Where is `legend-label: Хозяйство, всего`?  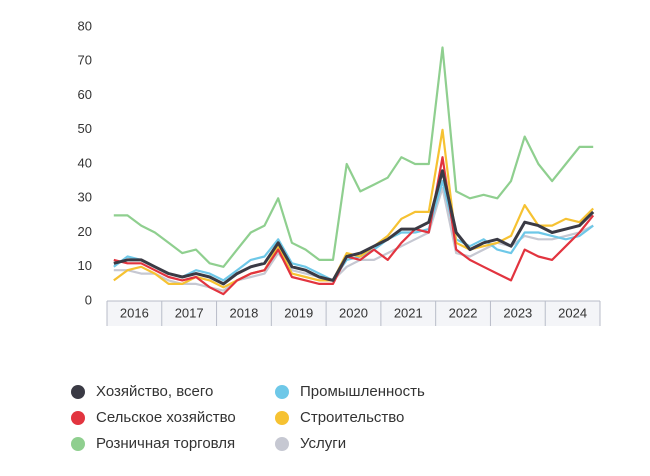
legend-label: Хозяйство, всего is located at coordinates (154, 391).